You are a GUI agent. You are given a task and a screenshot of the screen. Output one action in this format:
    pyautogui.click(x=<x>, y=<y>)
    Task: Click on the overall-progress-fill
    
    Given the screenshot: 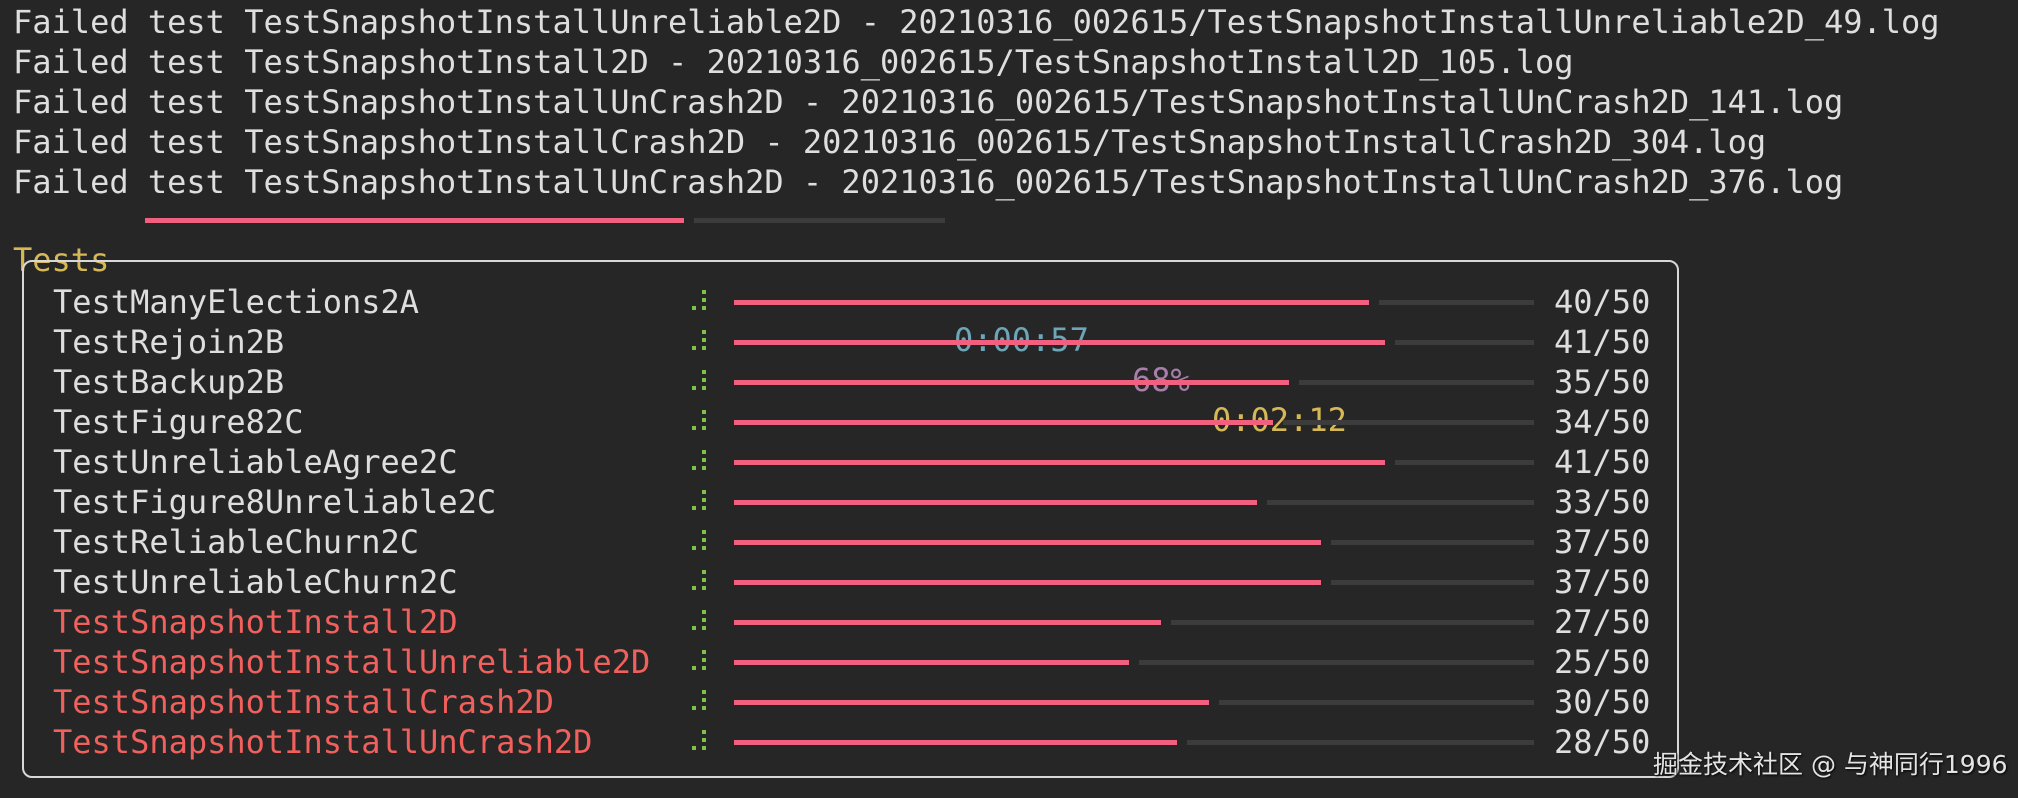 What is the action you would take?
    pyautogui.click(x=414, y=220)
    